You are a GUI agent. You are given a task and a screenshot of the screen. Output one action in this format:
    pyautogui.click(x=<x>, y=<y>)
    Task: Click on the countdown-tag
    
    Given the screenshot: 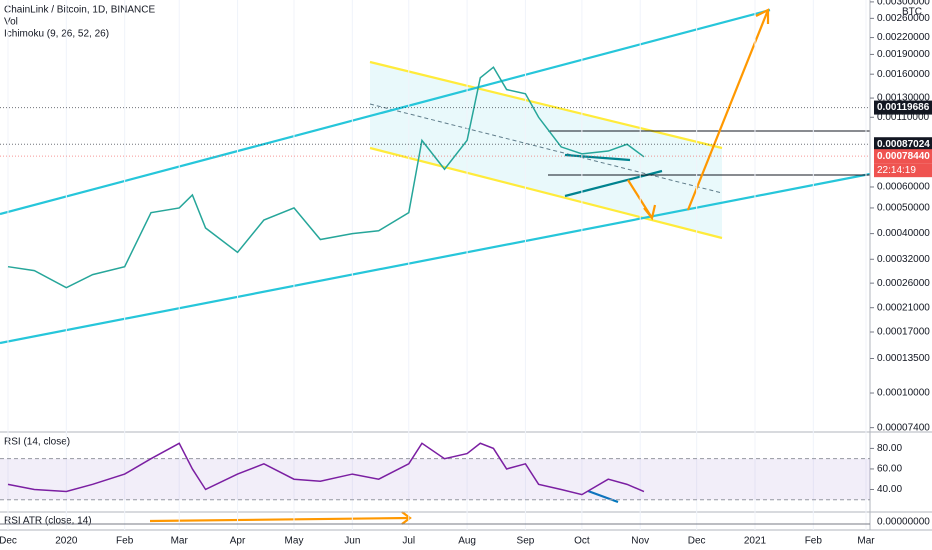 What is the action you would take?
    pyautogui.click(x=903, y=170)
    